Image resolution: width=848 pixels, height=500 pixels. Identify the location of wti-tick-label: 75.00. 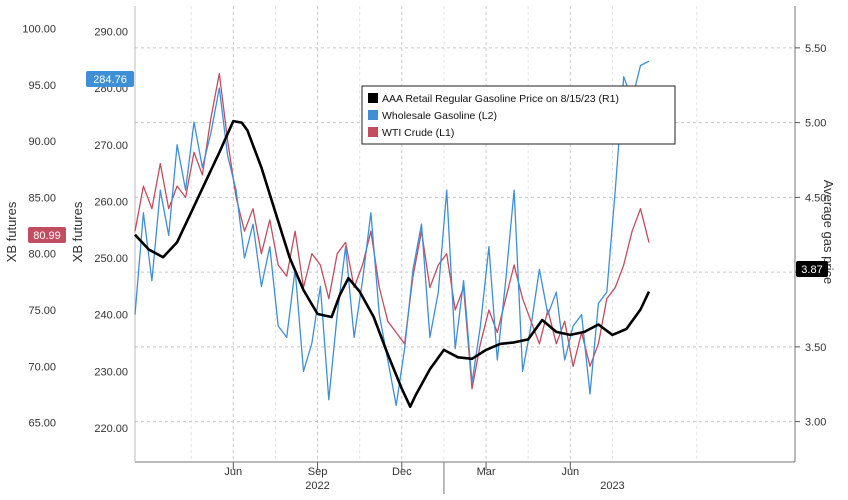
(42, 311).